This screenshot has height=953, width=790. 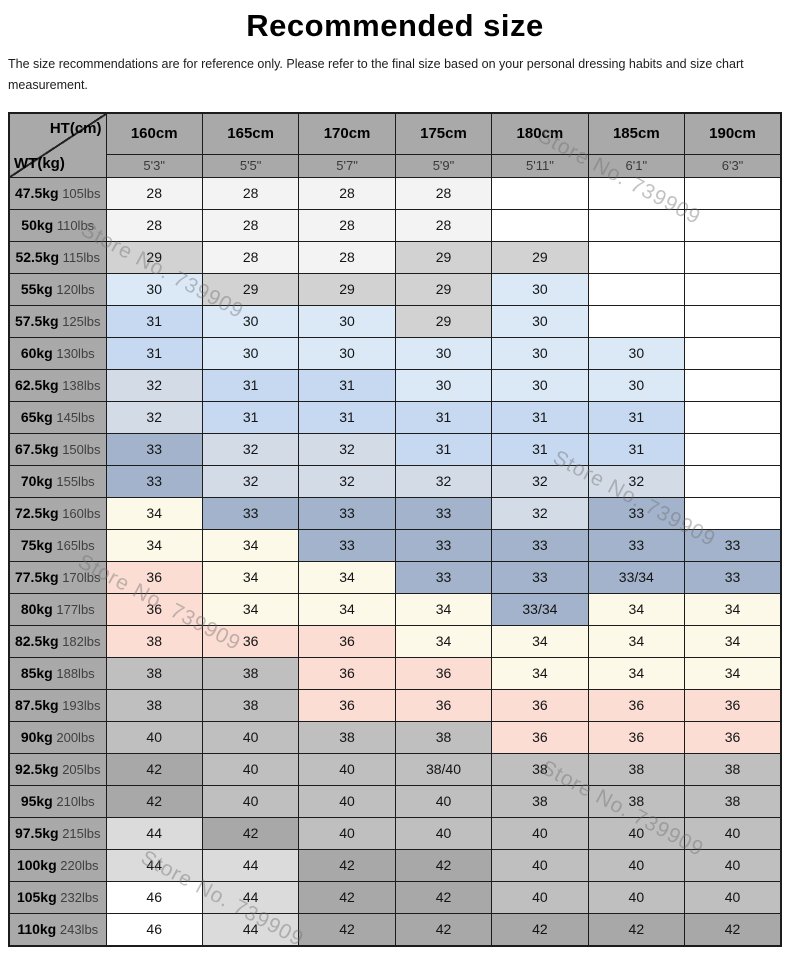 What do you see at coordinates (57, 865) in the screenshot?
I see `weight-label: 100kg 220lbs` at bounding box center [57, 865].